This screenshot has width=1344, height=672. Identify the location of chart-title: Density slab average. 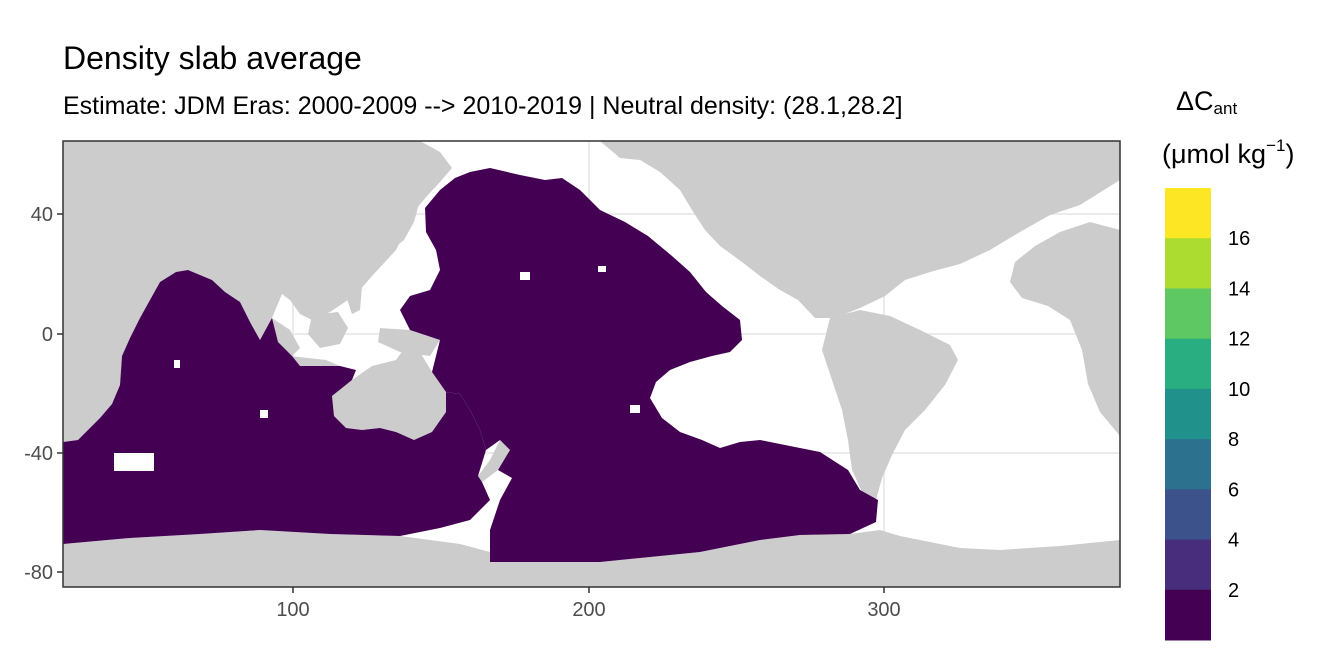
(212, 58).